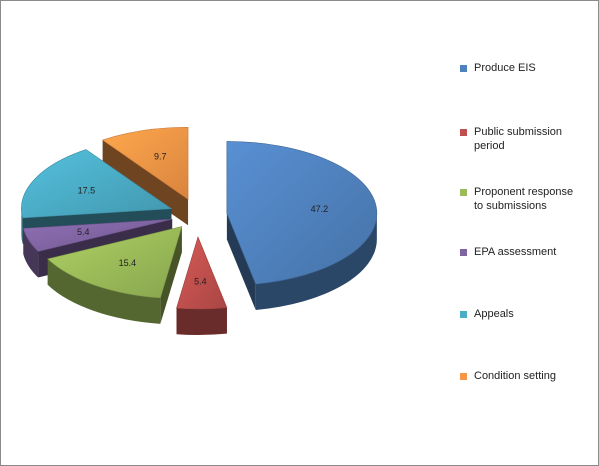 The width and height of the screenshot is (599, 466). What do you see at coordinates (87, 191) in the screenshot?
I see `slice-value-label: 17.5` at bounding box center [87, 191].